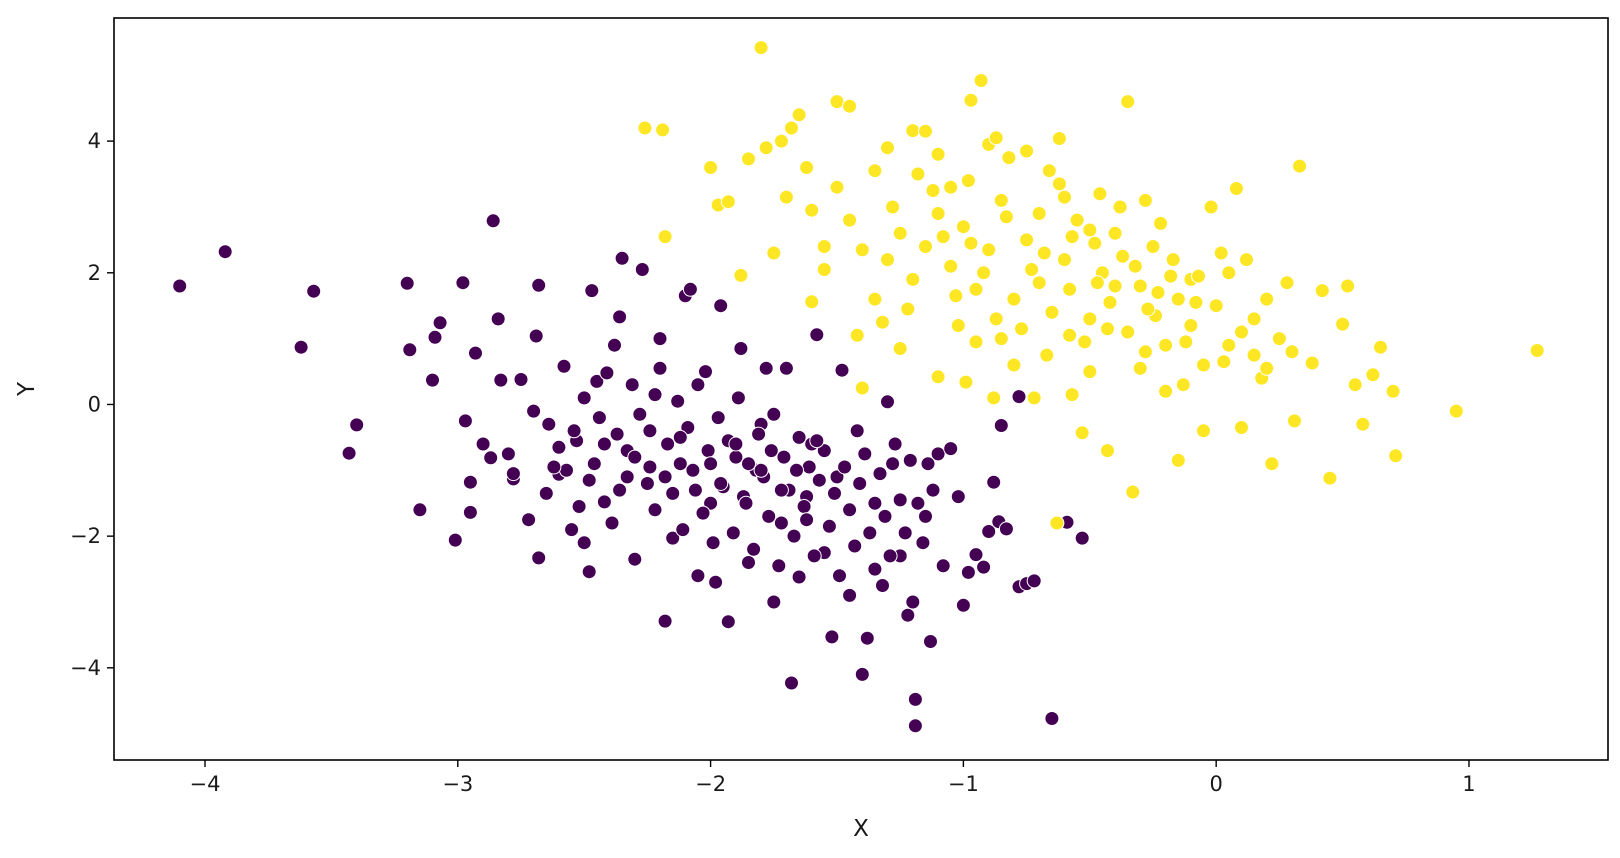 This screenshot has width=1620, height=858. Describe the element at coordinates (94, 273) in the screenshot. I see `y-tick-label: 2` at that location.